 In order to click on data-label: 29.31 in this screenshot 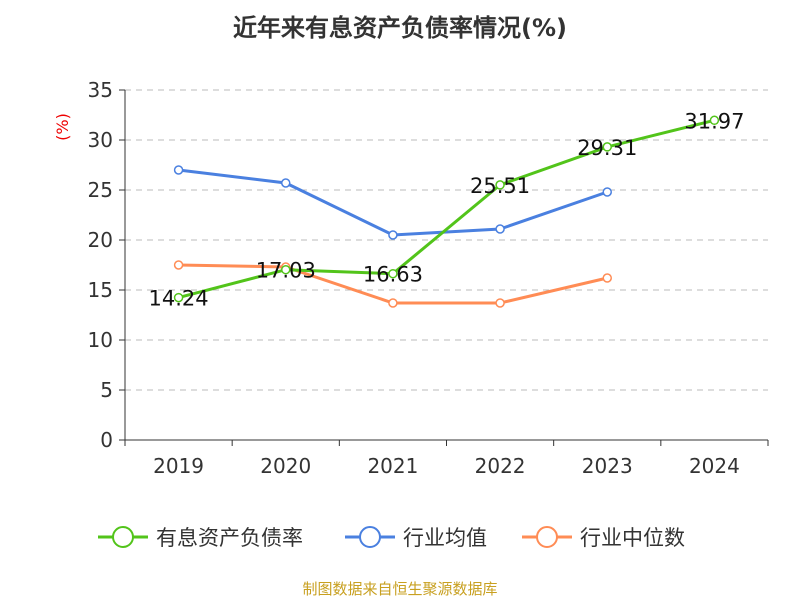, I will do `click(607, 148)`.